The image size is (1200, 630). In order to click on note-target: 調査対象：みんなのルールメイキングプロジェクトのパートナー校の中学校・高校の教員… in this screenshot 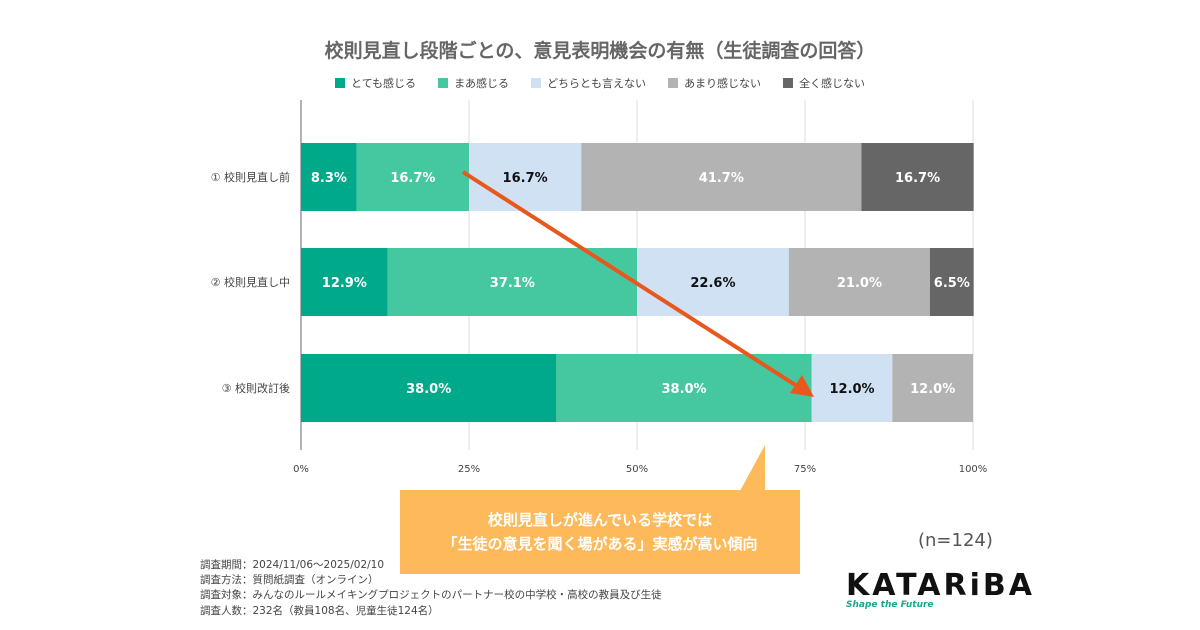, I will do `click(431, 595)`.